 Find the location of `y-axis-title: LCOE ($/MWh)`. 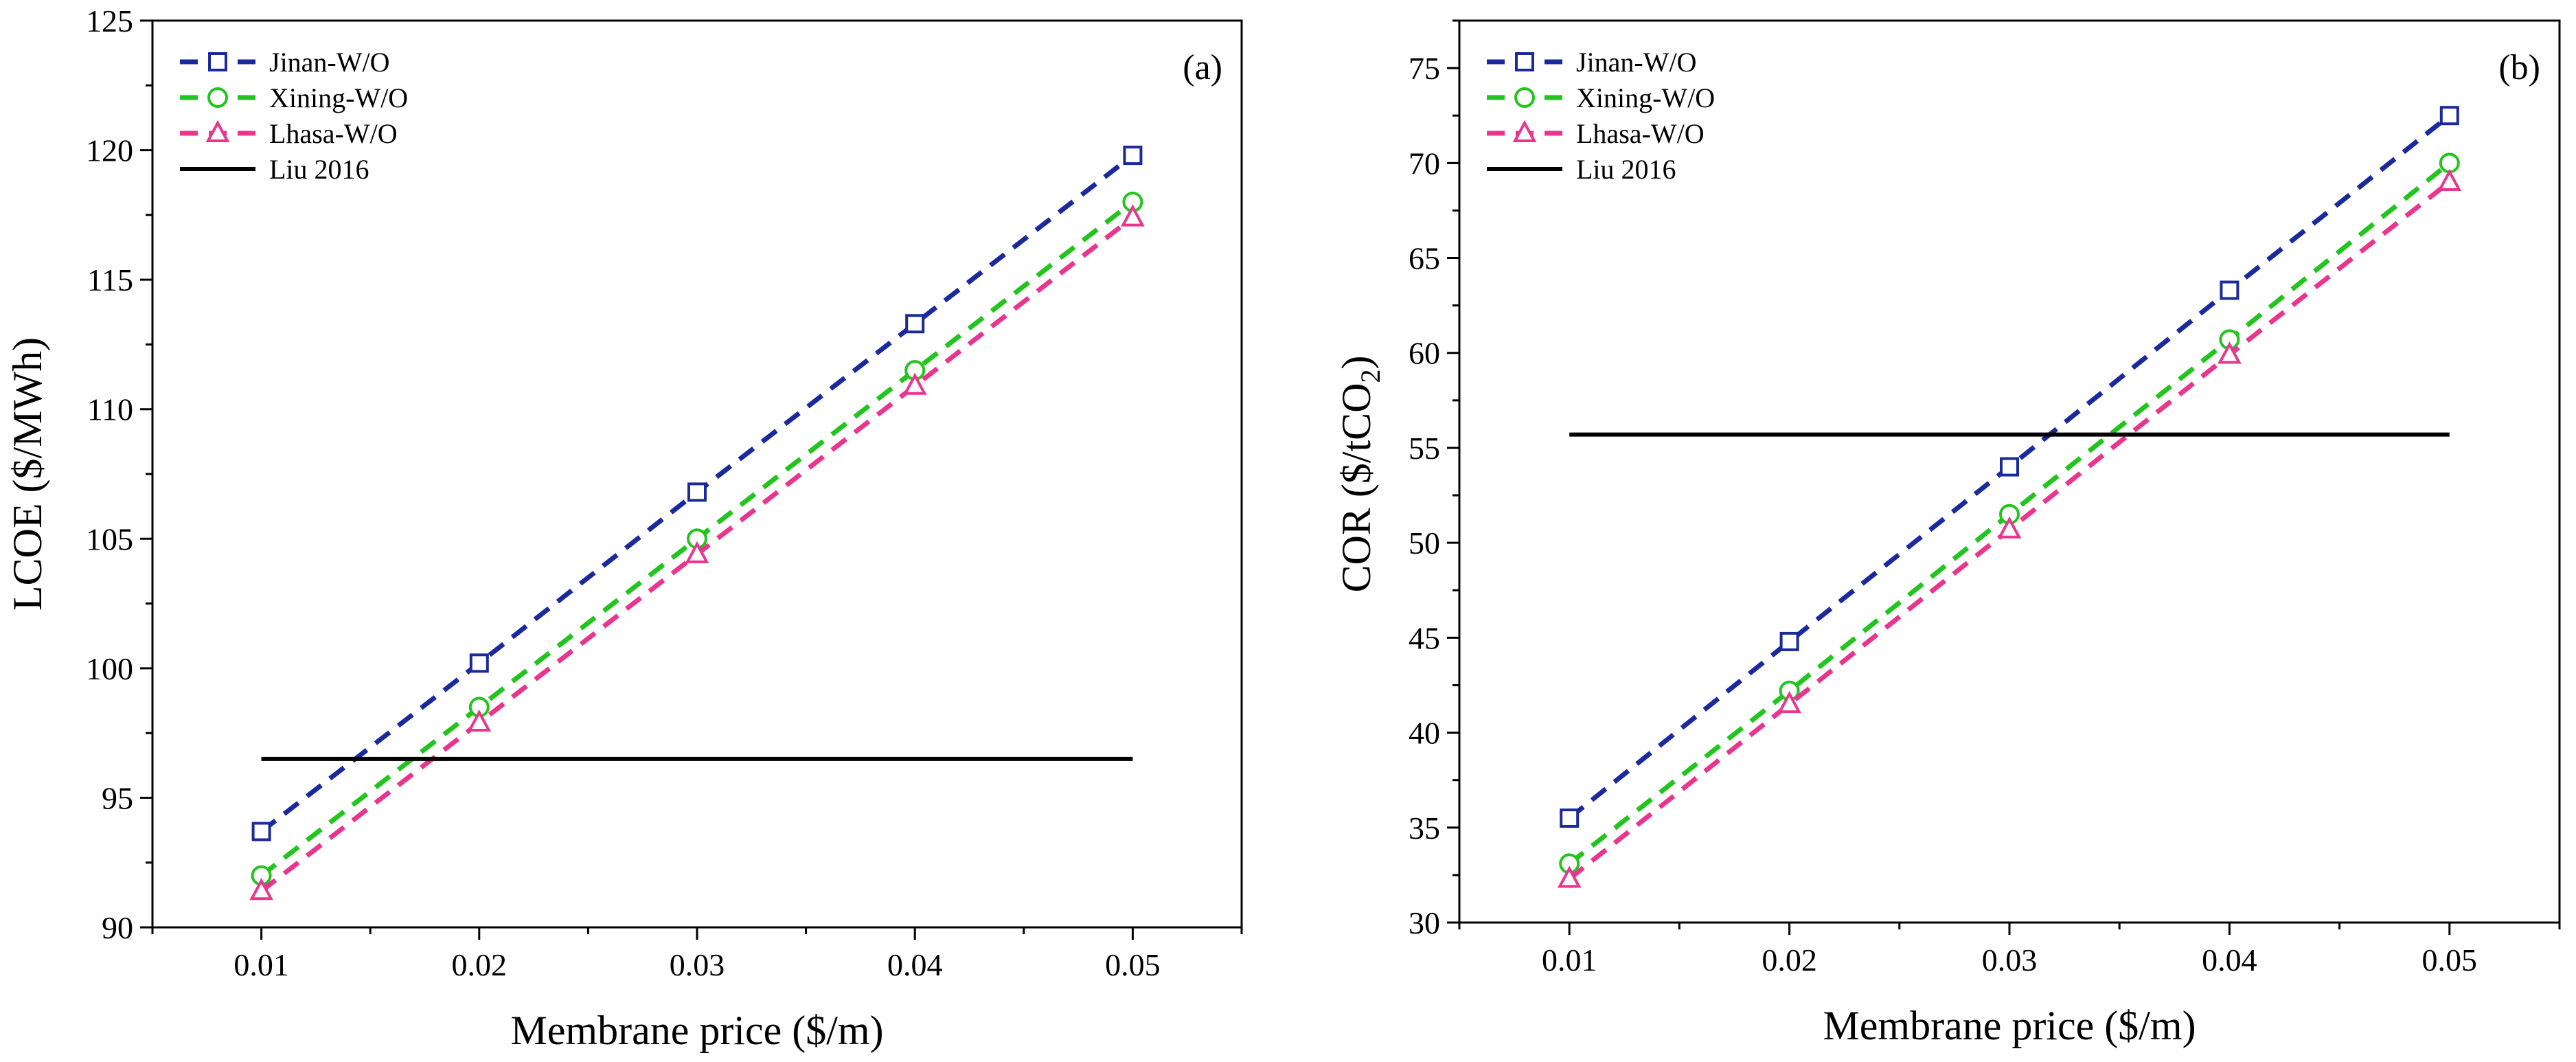

y-axis-title: LCOE ($/MWh) is located at coordinates (27, 474).